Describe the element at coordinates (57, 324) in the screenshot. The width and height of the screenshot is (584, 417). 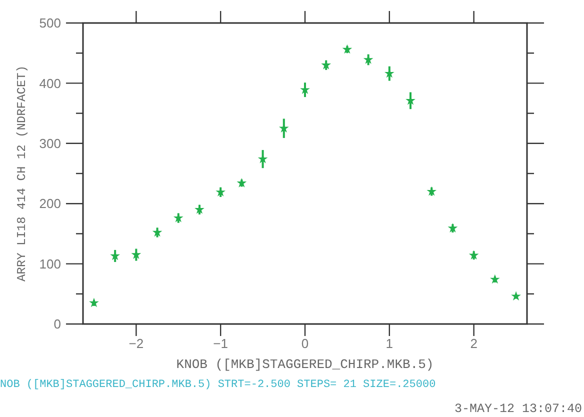
I see `y-tick-label: 0` at that location.